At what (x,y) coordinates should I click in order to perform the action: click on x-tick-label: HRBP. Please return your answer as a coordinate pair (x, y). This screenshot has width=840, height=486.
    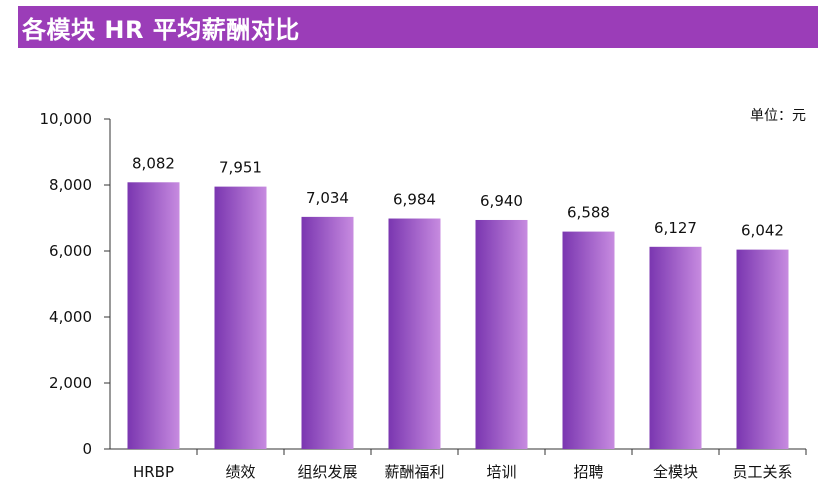
    Looking at the image, I should click on (153, 472).